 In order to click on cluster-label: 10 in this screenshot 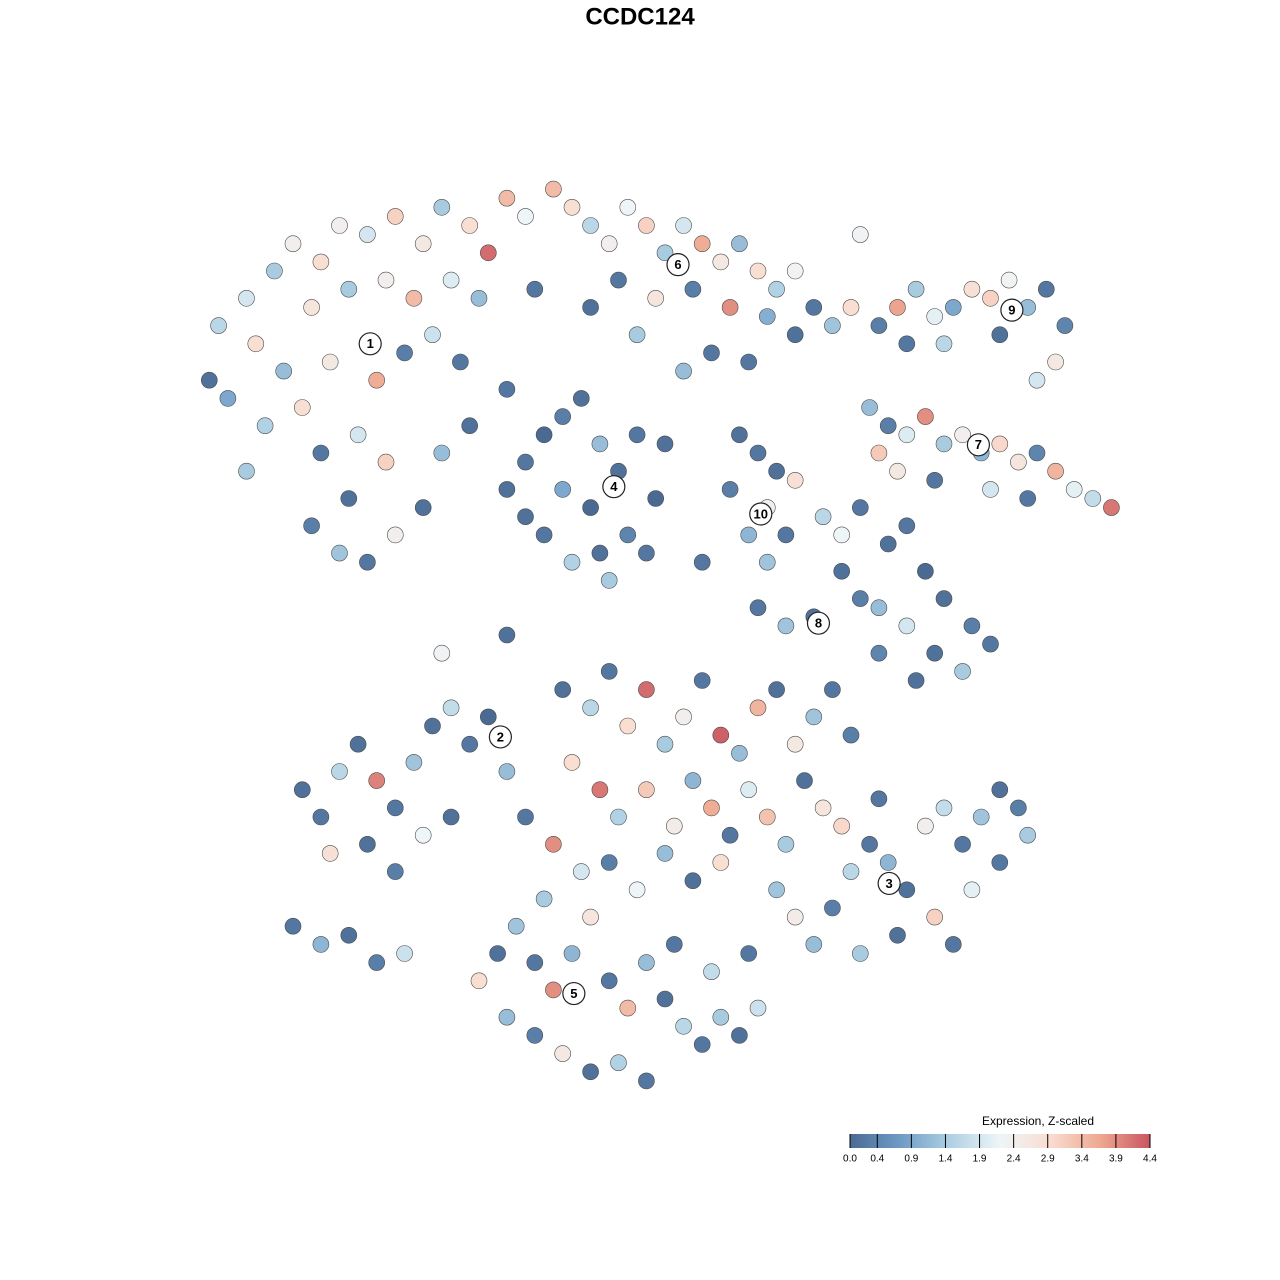, I will do `click(761, 513)`.